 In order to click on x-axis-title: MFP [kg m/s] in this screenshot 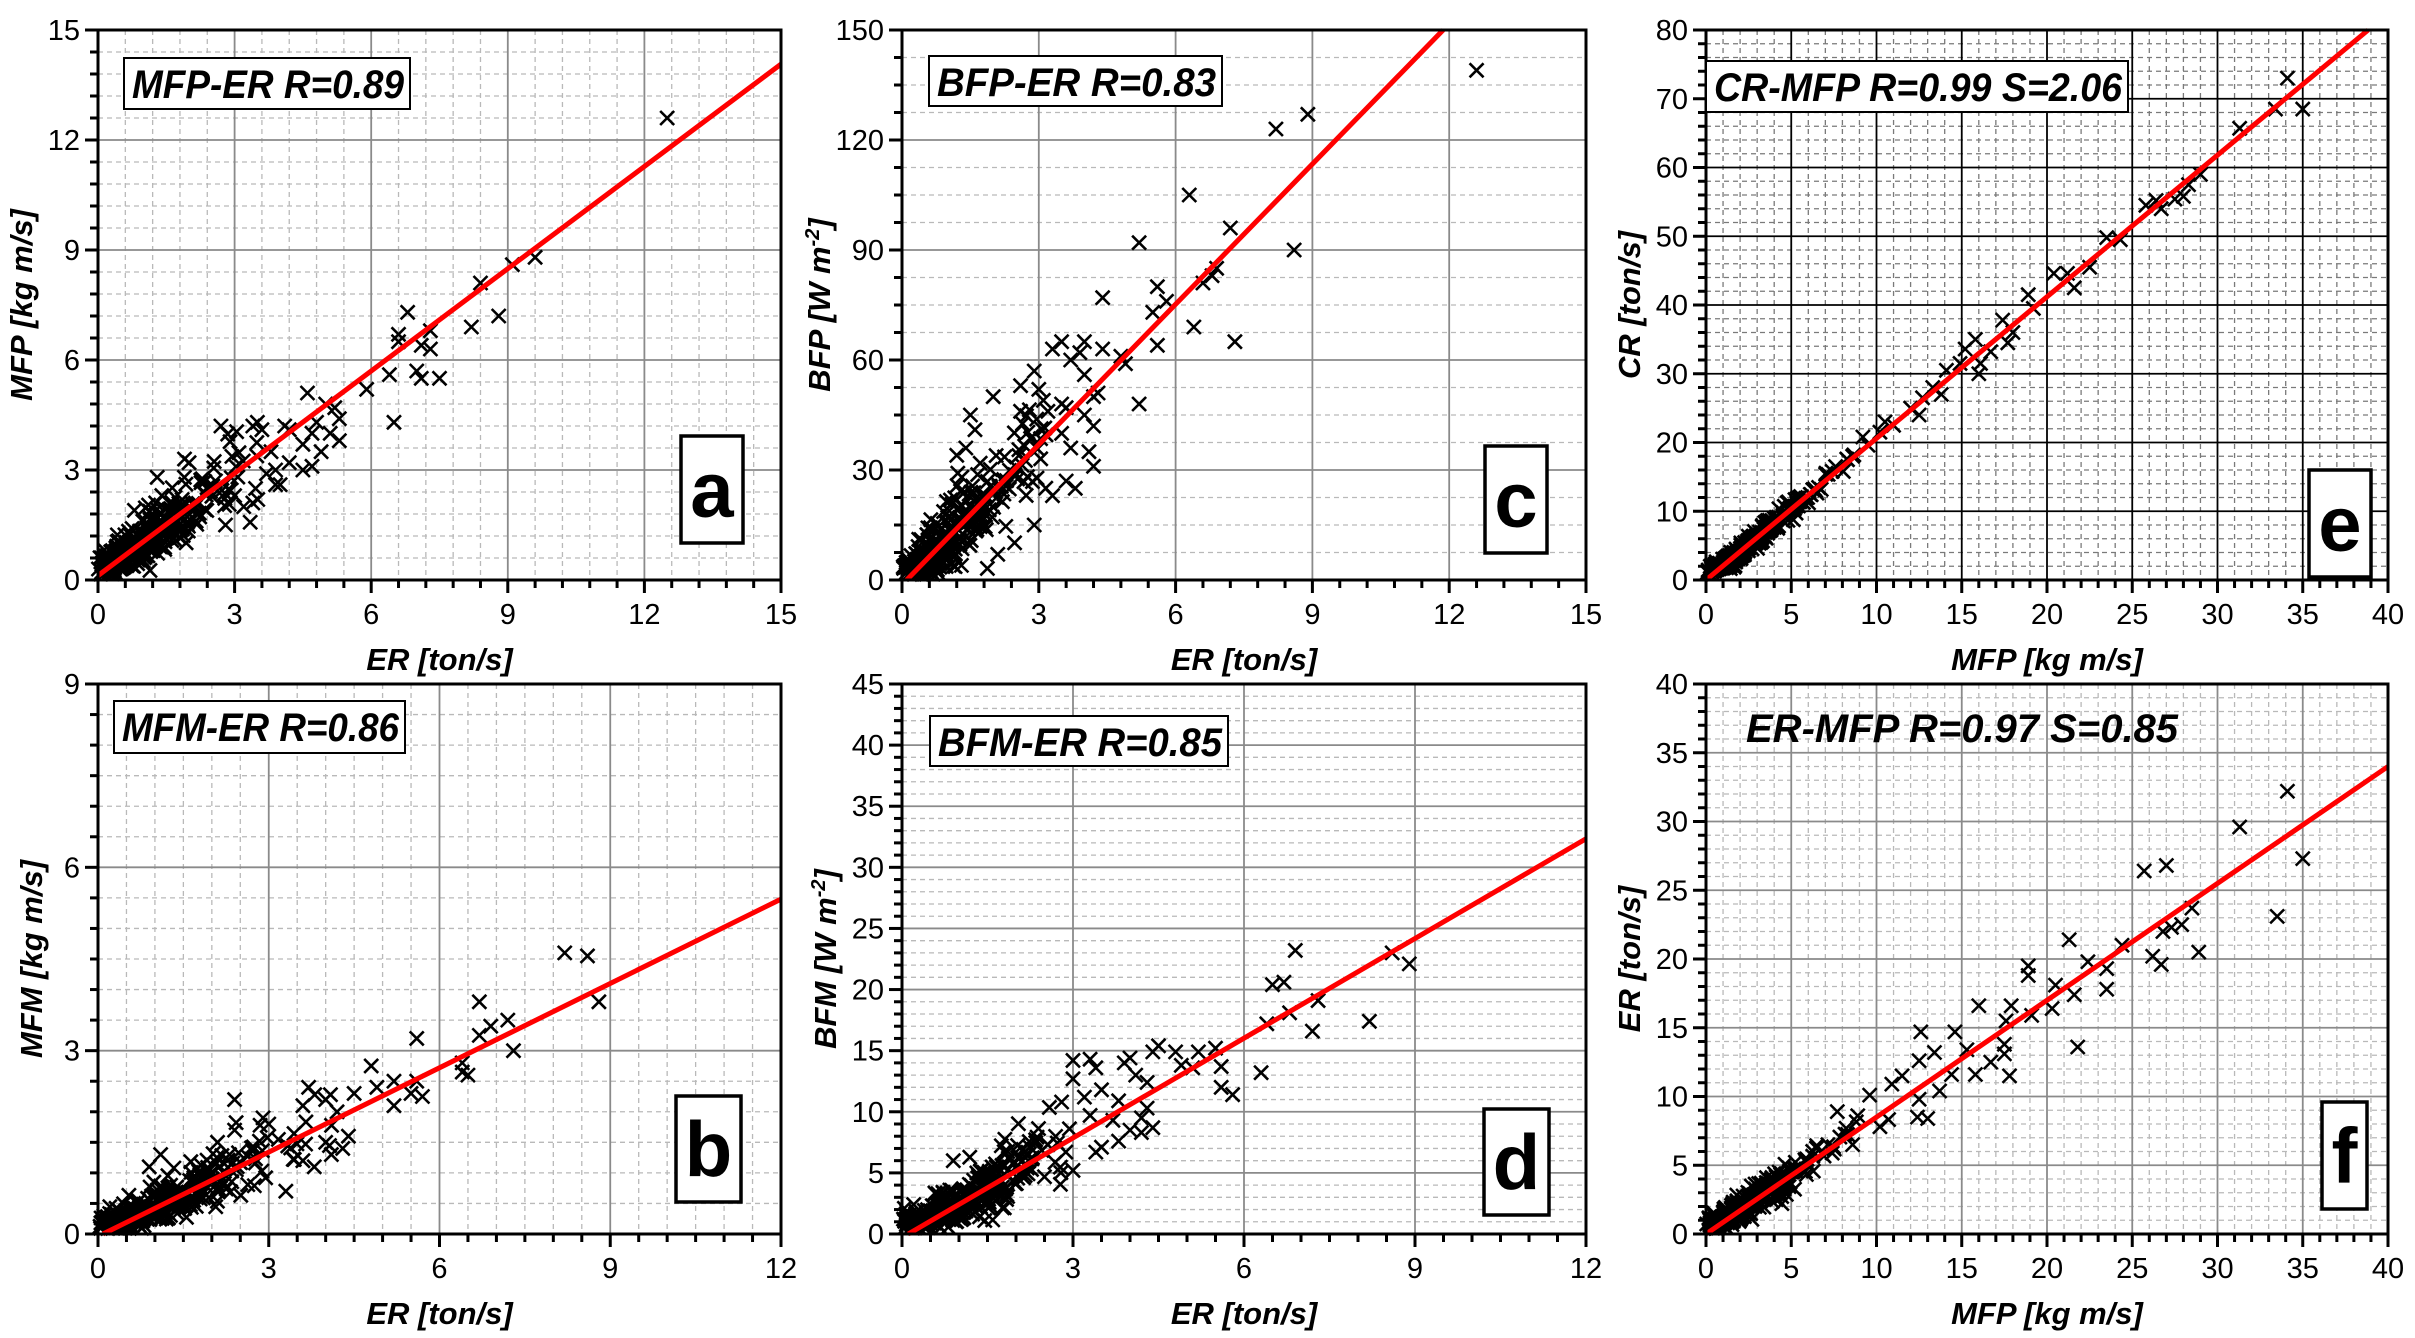, I will do `click(2047, 659)`.